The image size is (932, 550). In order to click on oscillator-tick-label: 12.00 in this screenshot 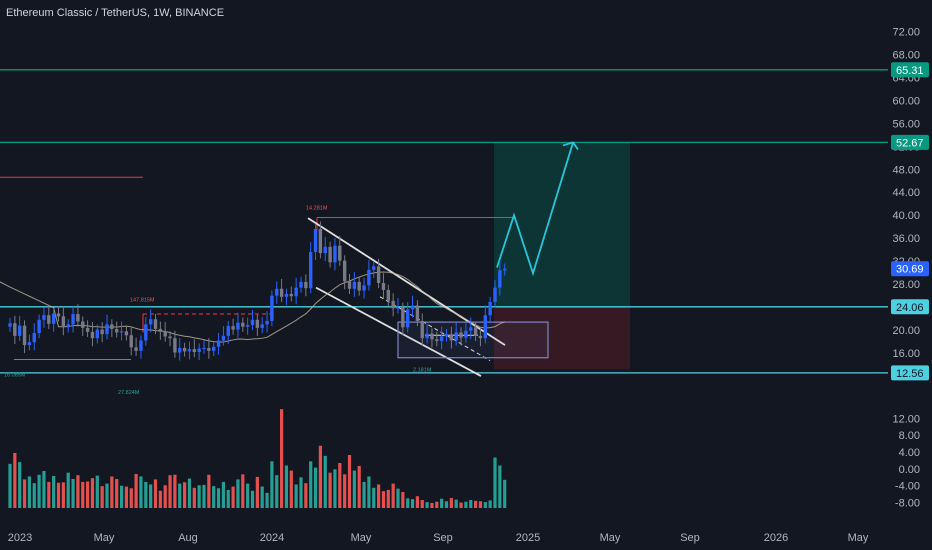, I will do `click(906, 419)`.